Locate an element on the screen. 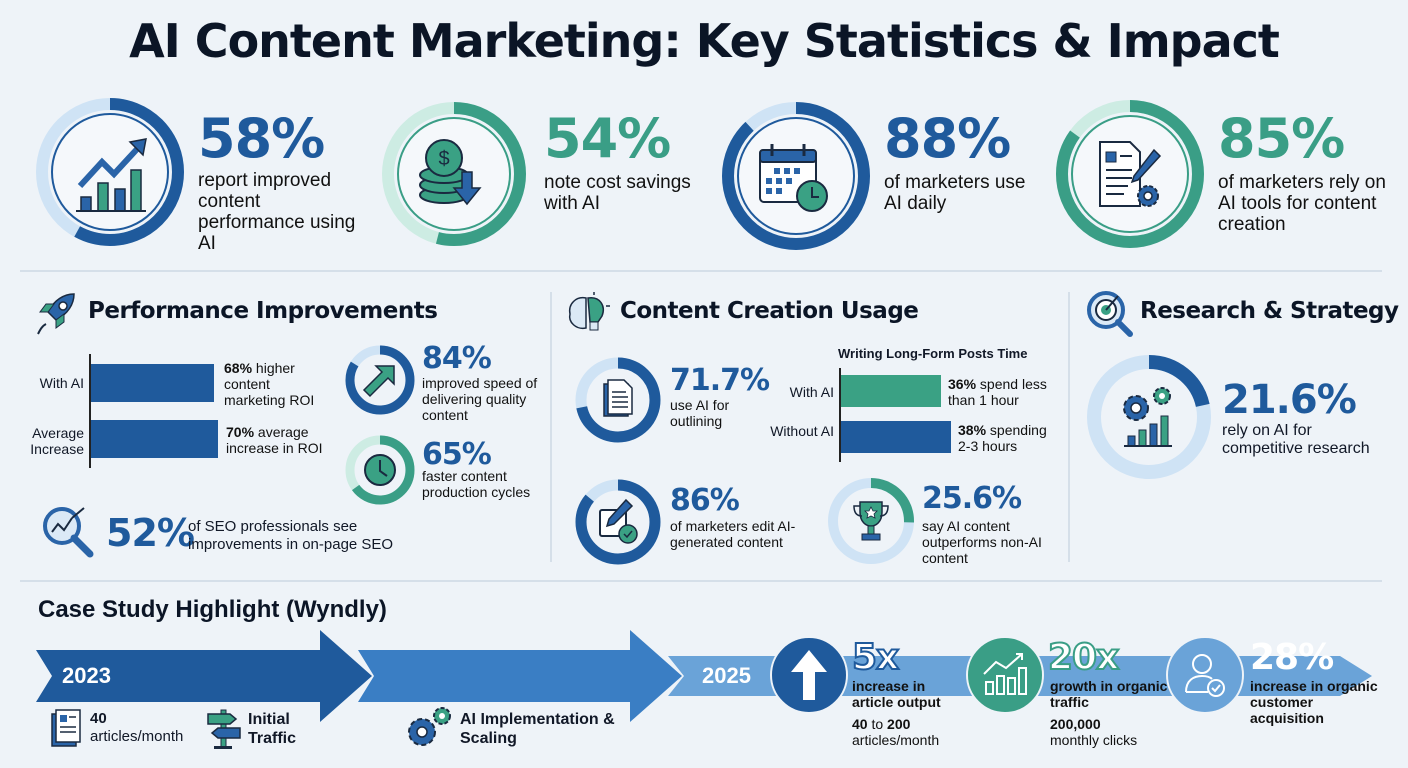  result-badge-traffic is located at coordinates (1005, 675).